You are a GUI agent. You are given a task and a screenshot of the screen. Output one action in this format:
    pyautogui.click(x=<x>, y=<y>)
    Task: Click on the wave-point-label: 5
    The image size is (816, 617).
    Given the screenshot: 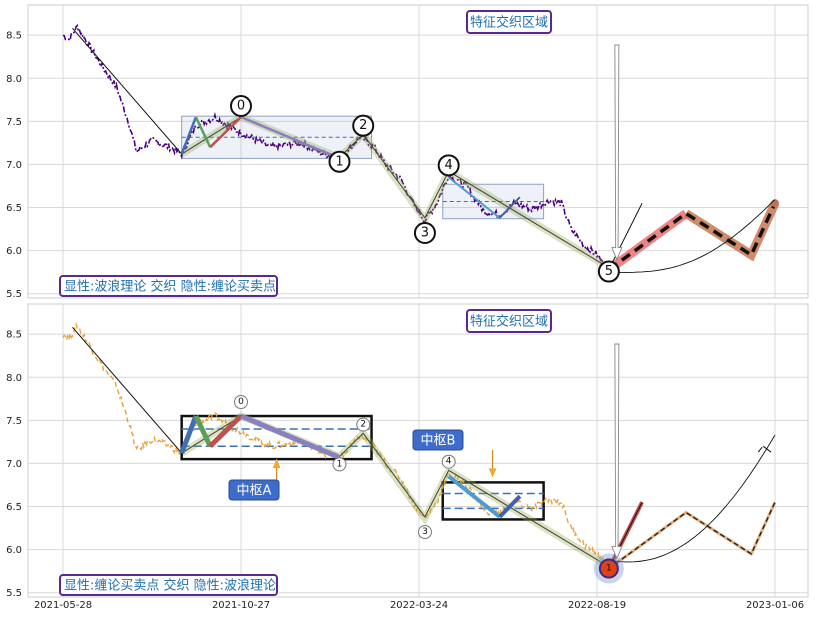 What is the action you would take?
    pyautogui.click(x=609, y=271)
    